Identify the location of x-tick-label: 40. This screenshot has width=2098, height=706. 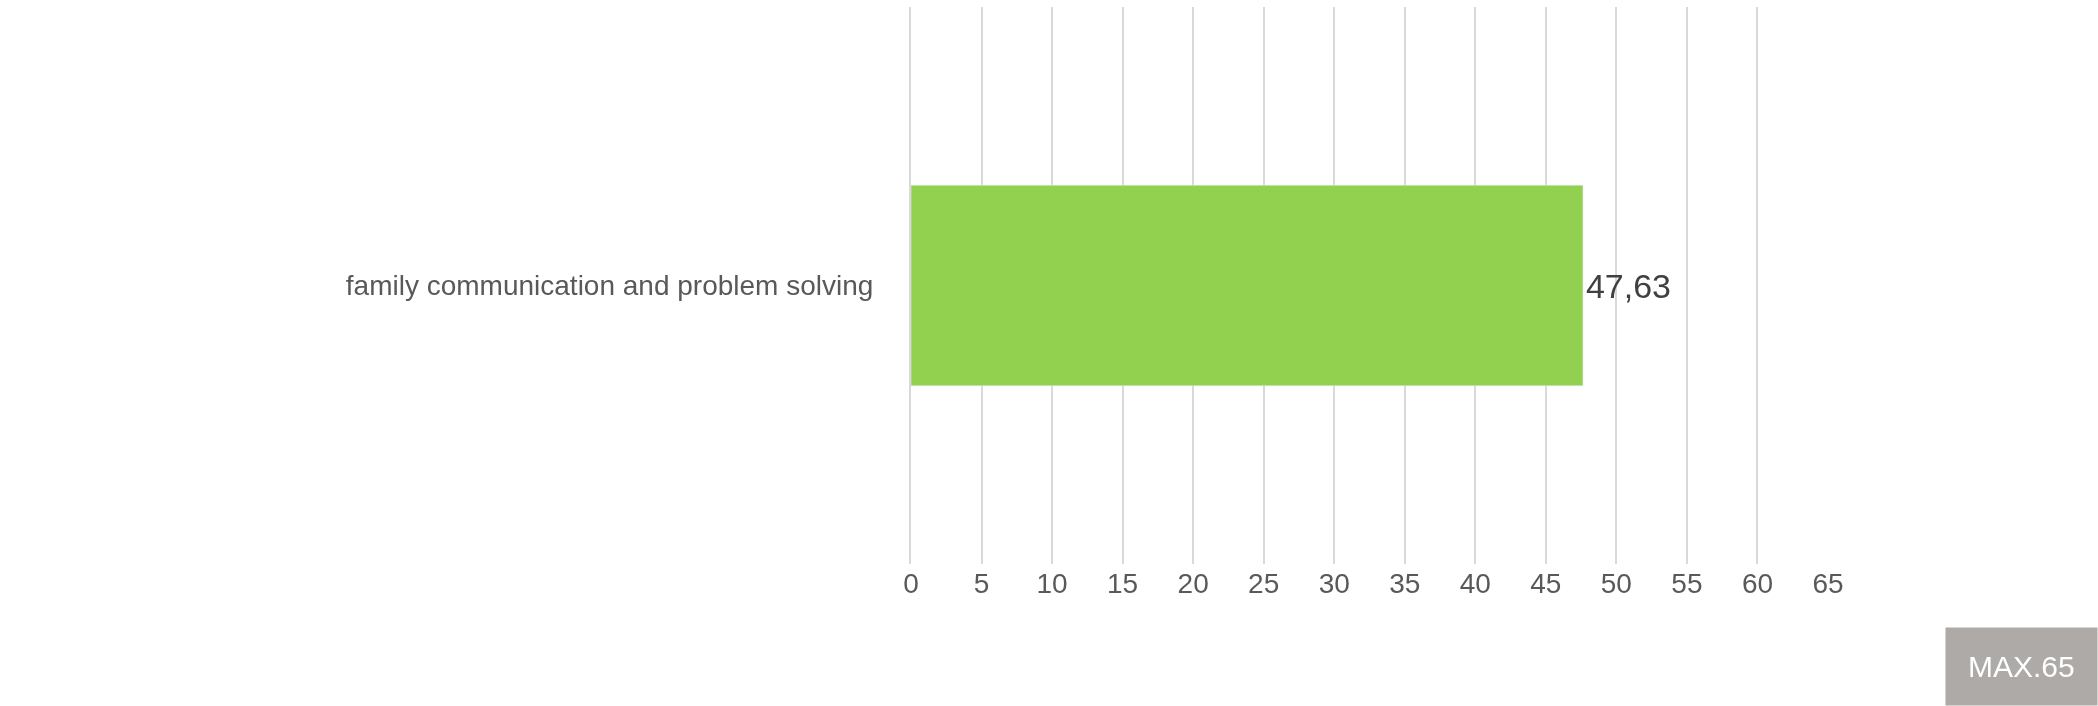
(1475, 583).